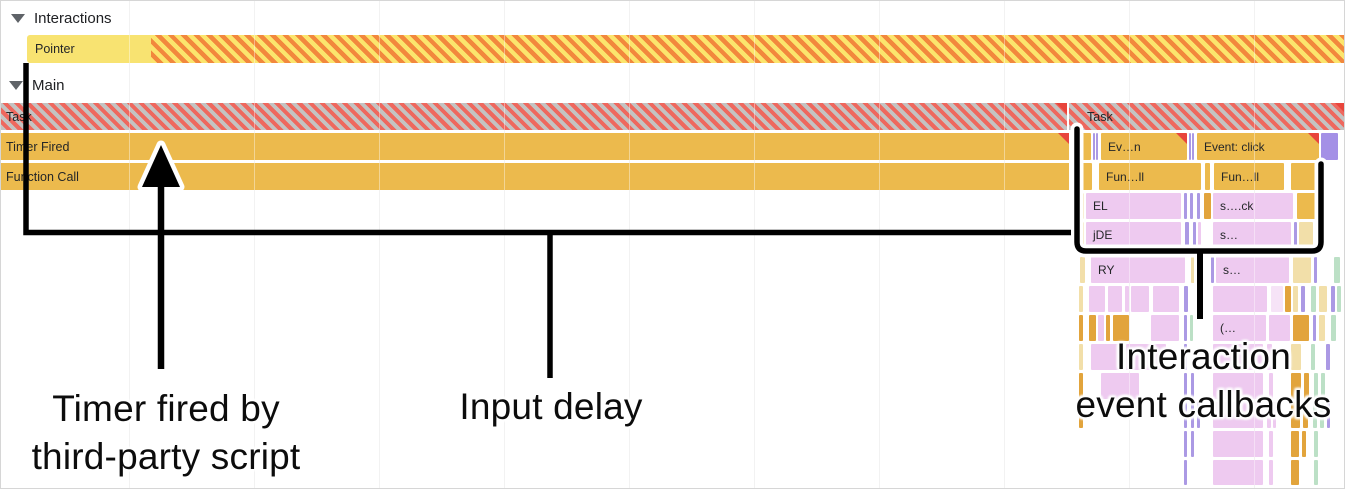 This screenshot has height=489, width=1345. Describe the element at coordinates (1253, 206) in the screenshot. I see `flame-bar: s….ck` at that location.